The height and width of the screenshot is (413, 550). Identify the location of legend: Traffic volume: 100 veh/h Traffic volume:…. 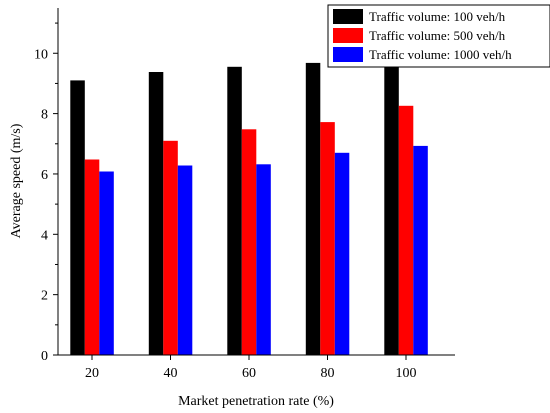
(438, 36).